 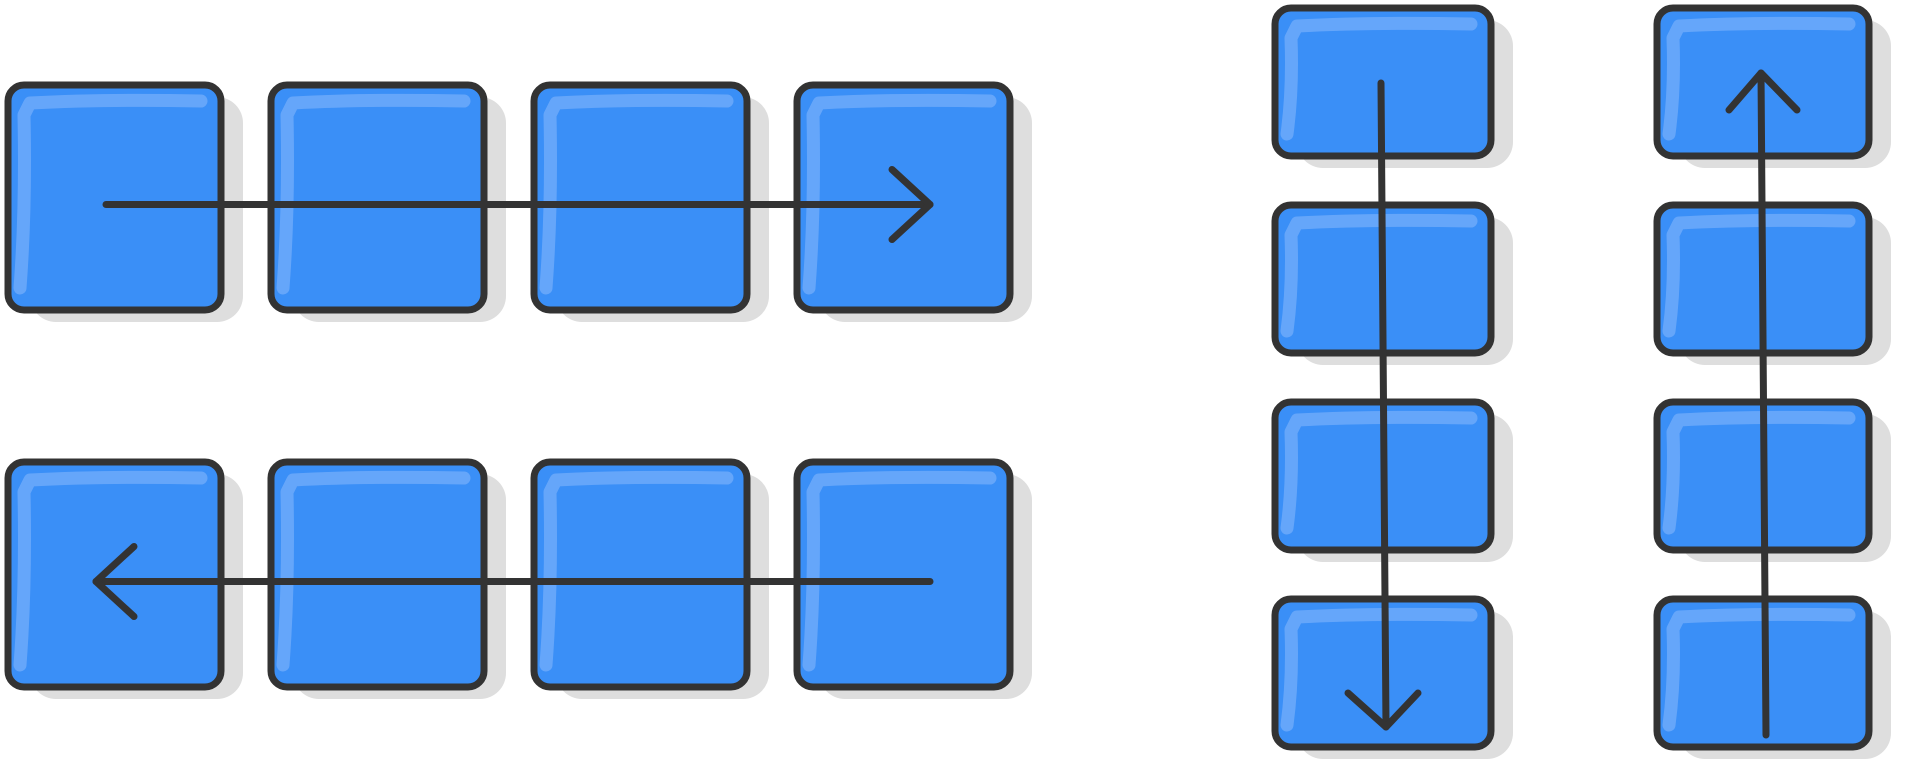 What do you see at coordinates (1383, 405) in the screenshot?
I see `column-top-to-bottom-arrow-line` at bounding box center [1383, 405].